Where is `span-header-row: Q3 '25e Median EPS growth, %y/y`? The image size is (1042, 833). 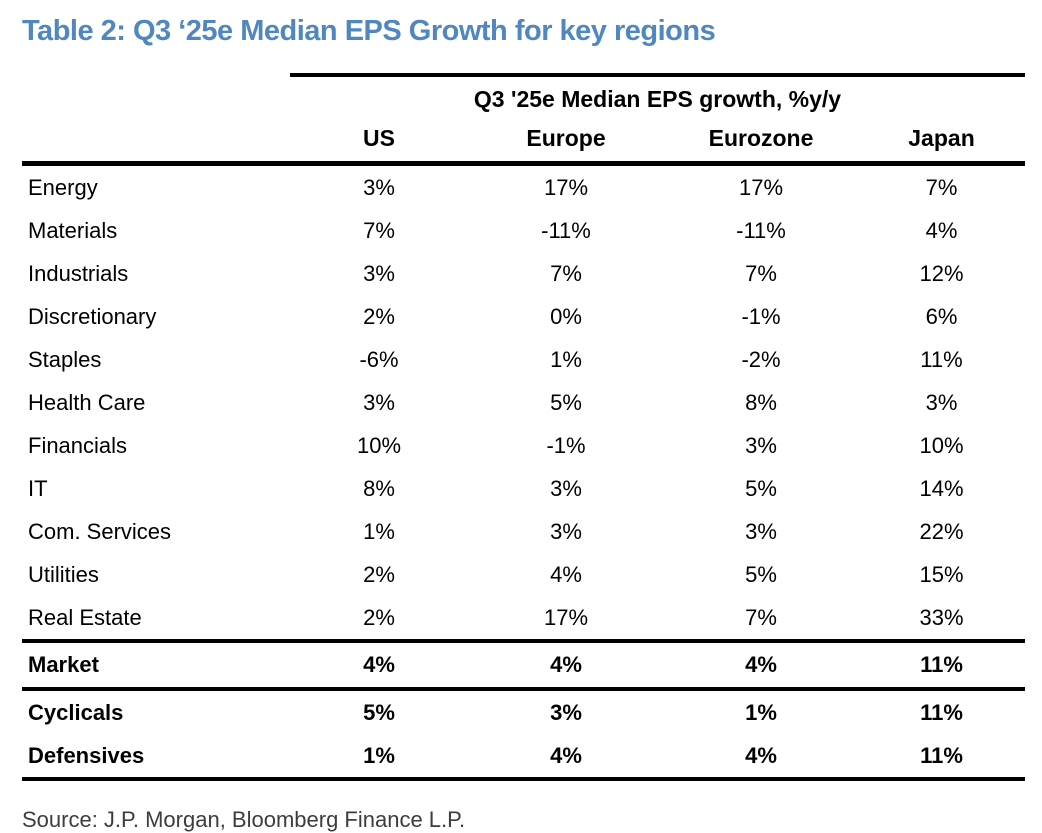
span-header-row: Q3 '25e Median EPS growth, %y/y is located at coordinates (524, 94).